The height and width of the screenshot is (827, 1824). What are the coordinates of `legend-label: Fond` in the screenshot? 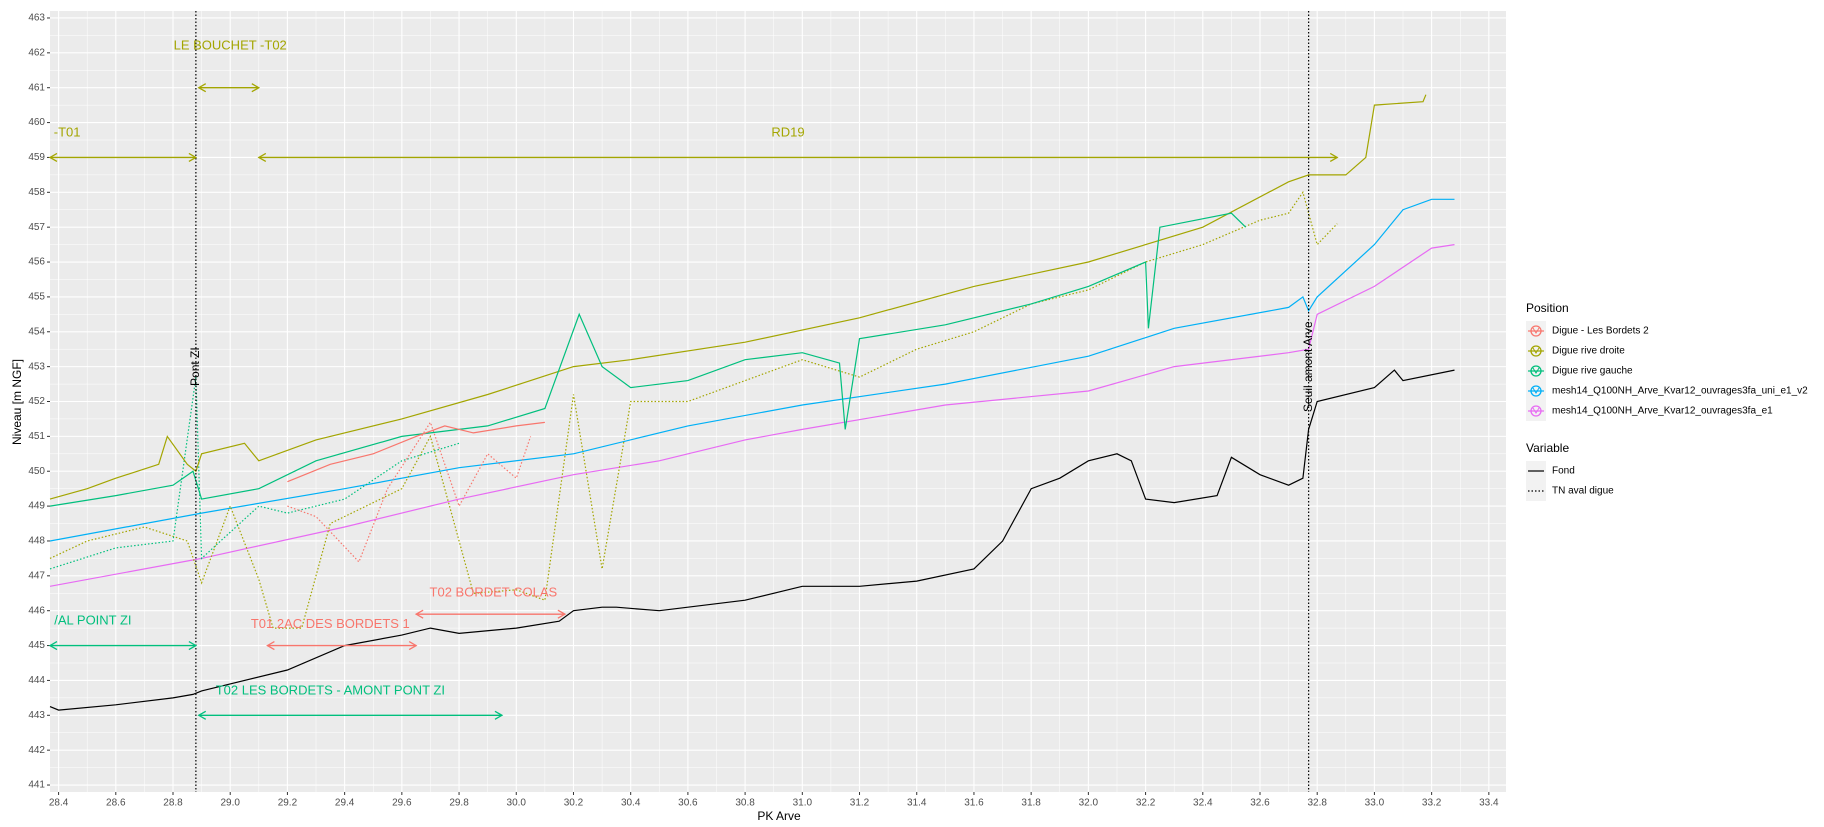 It's located at (1563, 471).